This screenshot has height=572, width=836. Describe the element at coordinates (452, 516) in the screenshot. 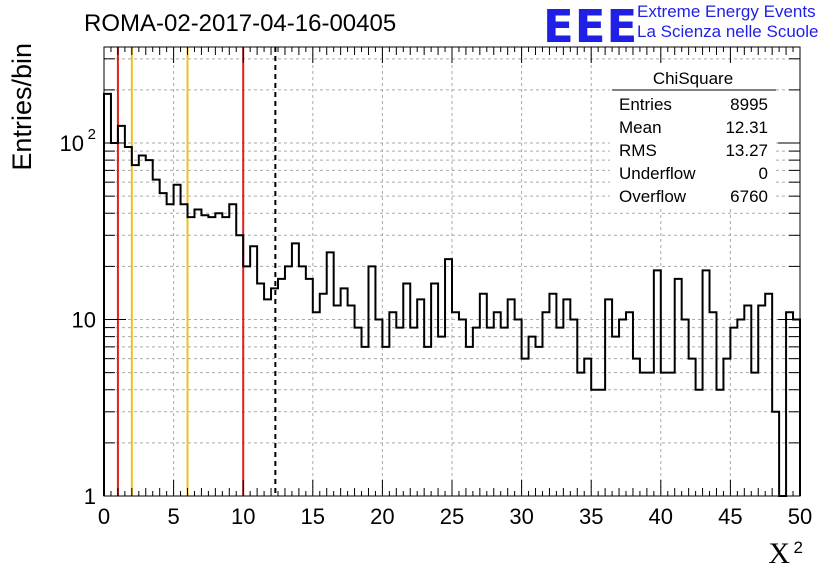

I see `x-tick-label: 25` at that location.